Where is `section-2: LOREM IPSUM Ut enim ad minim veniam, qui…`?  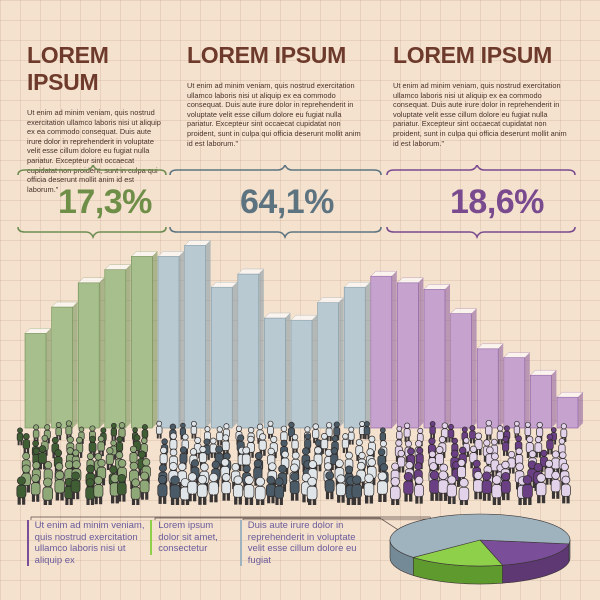 section-2: LOREM IPSUM Ut enim ad minim veniam, qui… is located at coordinates (277, 95).